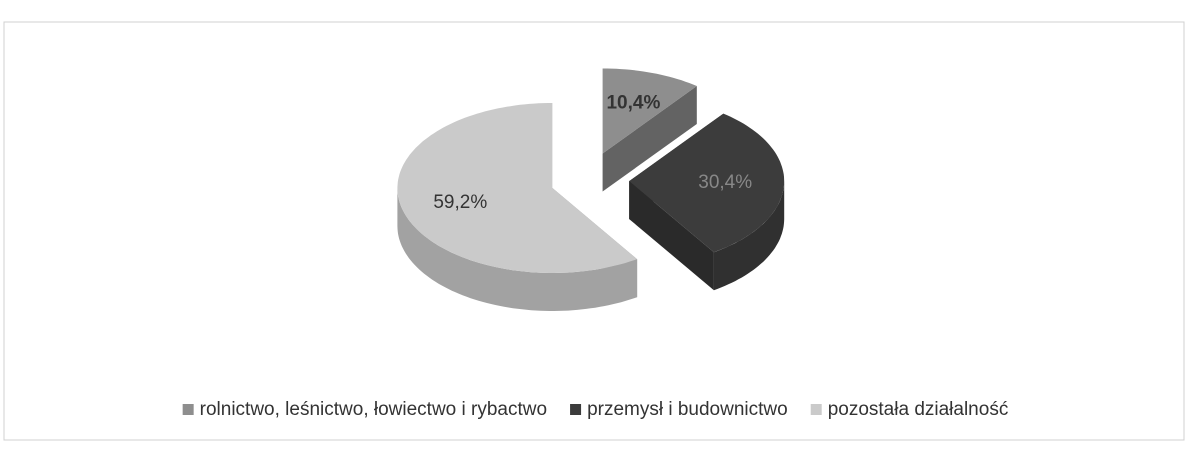 The height and width of the screenshot is (450, 1192). What do you see at coordinates (592, 153) in the screenshot?
I see `slice-labels: 10,4% 30,4% 59,2%` at bounding box center [592, 153].